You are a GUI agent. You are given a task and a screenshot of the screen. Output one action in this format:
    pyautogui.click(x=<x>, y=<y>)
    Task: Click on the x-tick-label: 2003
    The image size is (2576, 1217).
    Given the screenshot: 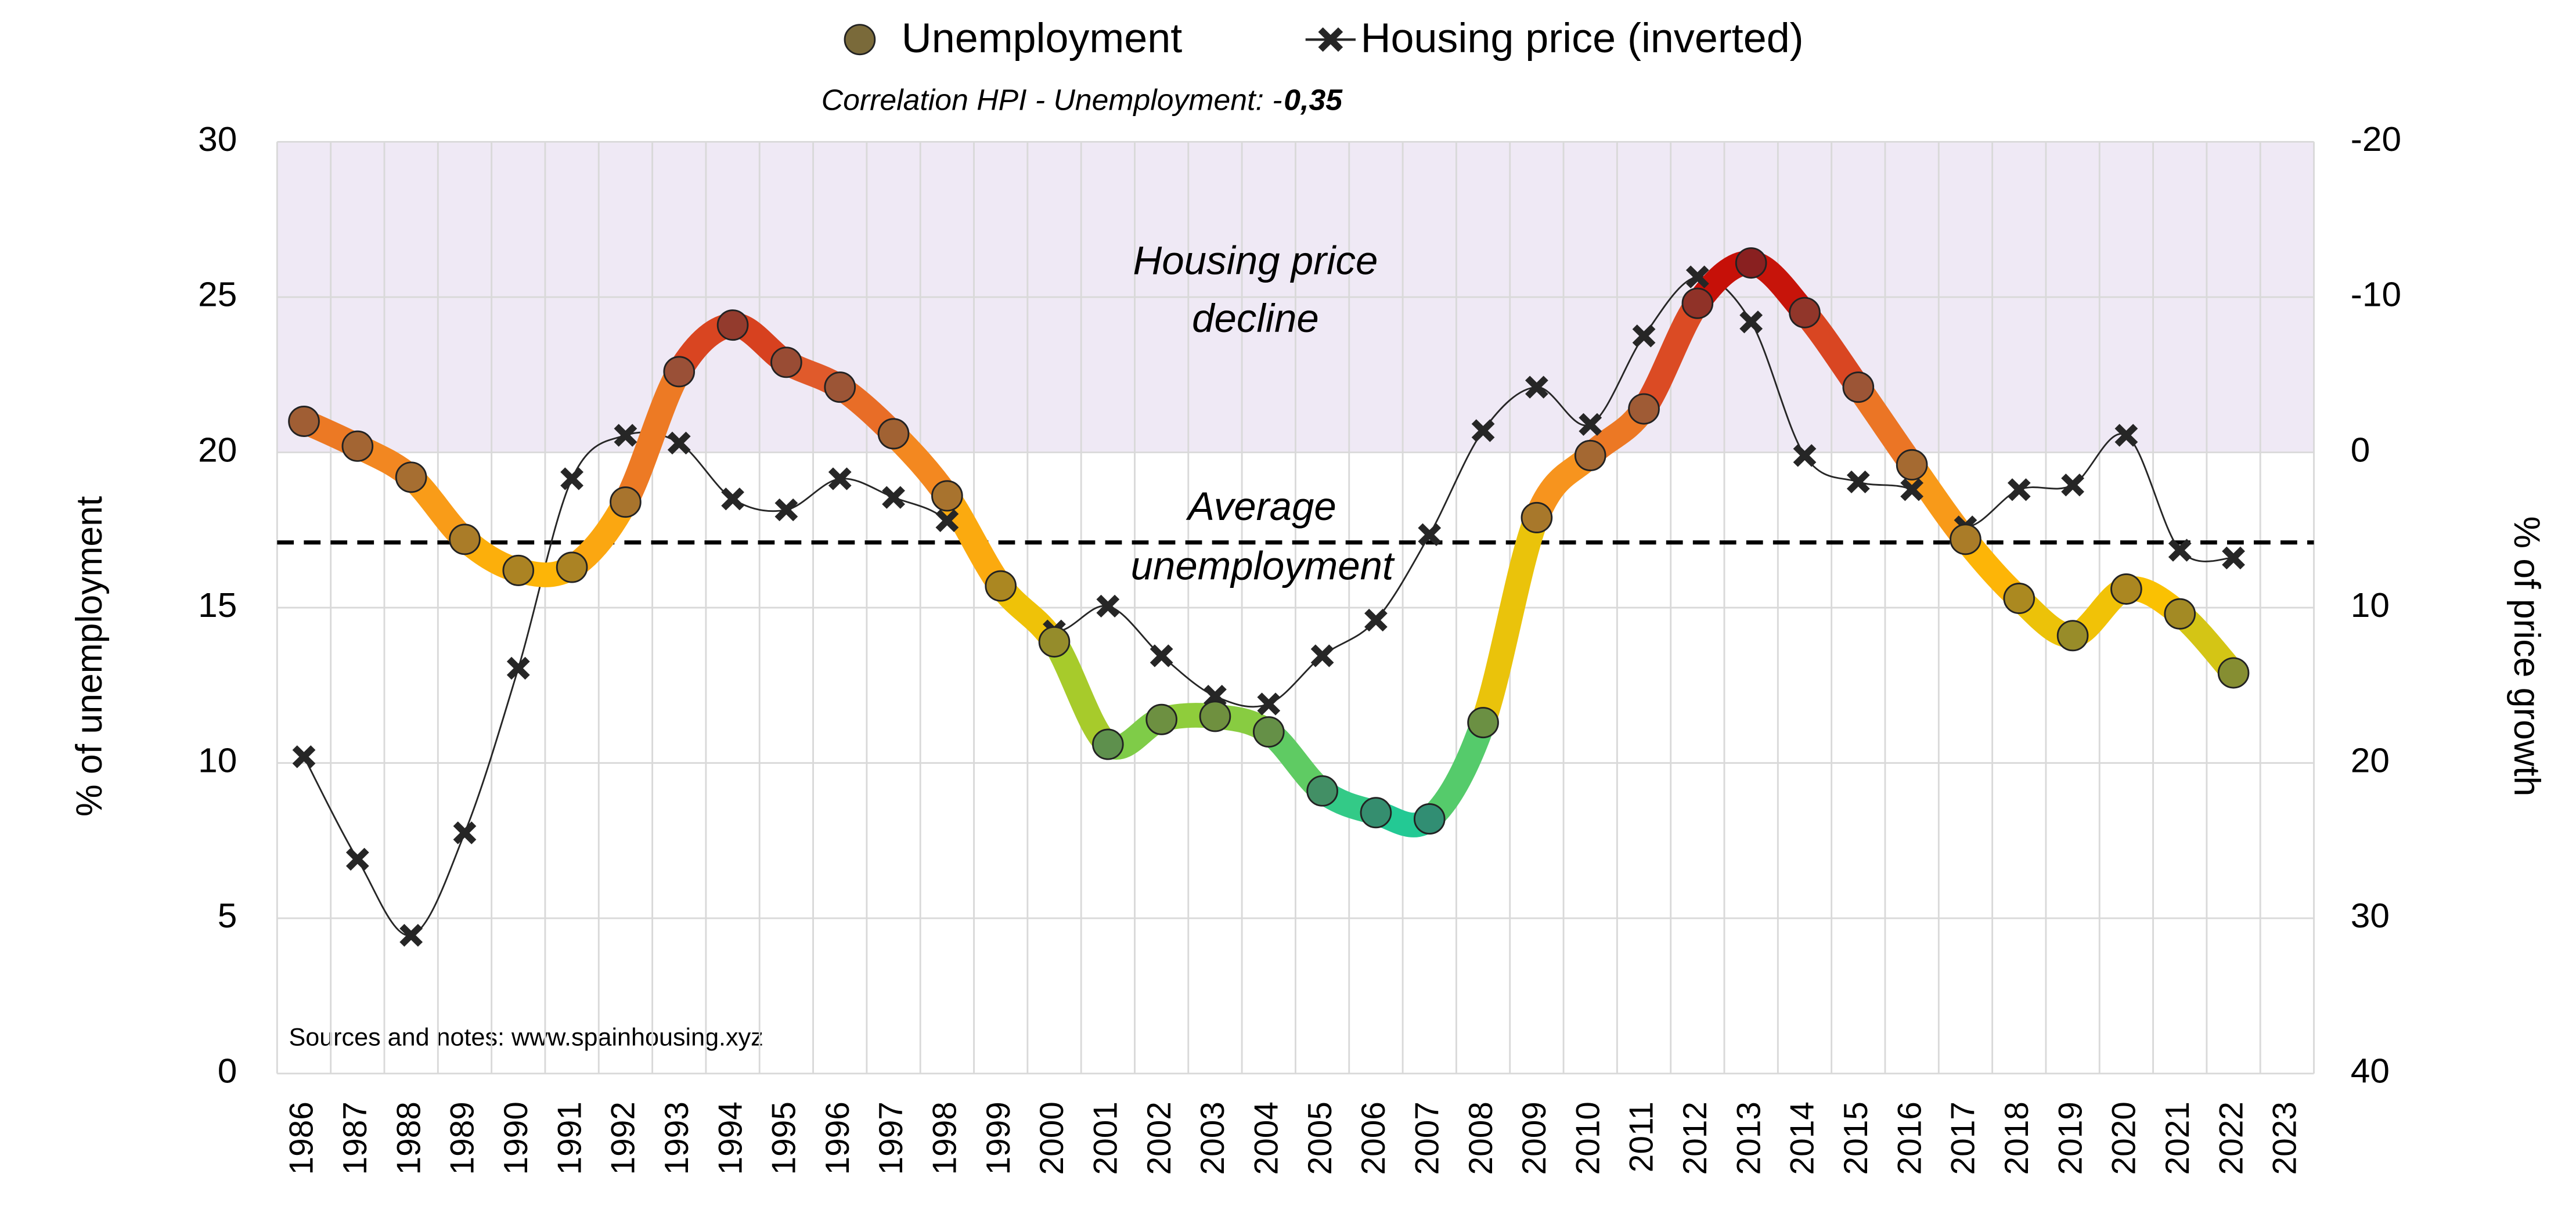 What is the action you would take?
    pyautogui.click(x=1212, y=1138)
    